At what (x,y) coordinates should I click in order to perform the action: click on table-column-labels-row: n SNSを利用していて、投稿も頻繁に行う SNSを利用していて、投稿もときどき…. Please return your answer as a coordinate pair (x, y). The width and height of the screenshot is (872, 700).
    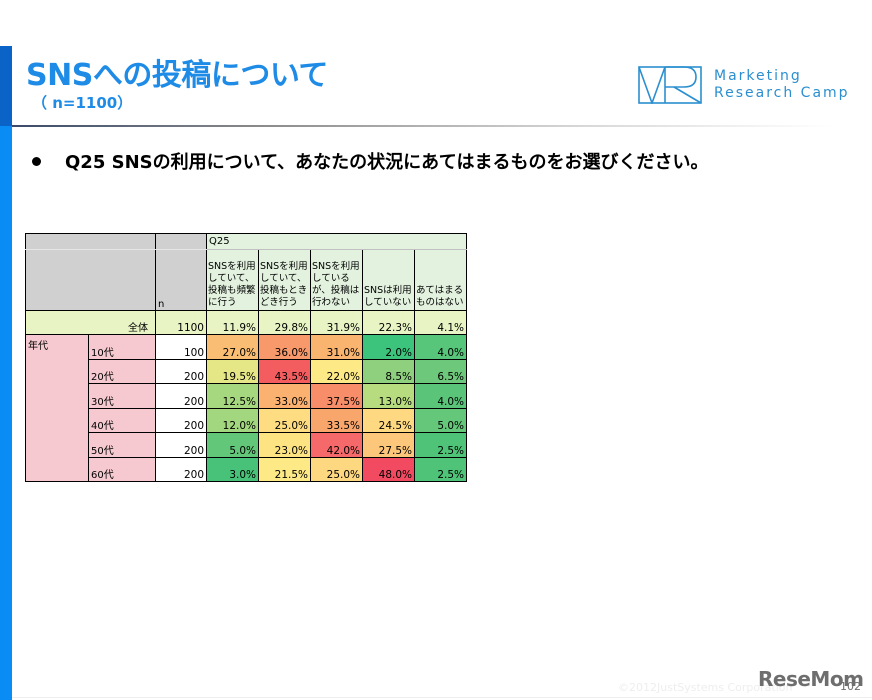
    Looking at the image, I should click on (246, 280).